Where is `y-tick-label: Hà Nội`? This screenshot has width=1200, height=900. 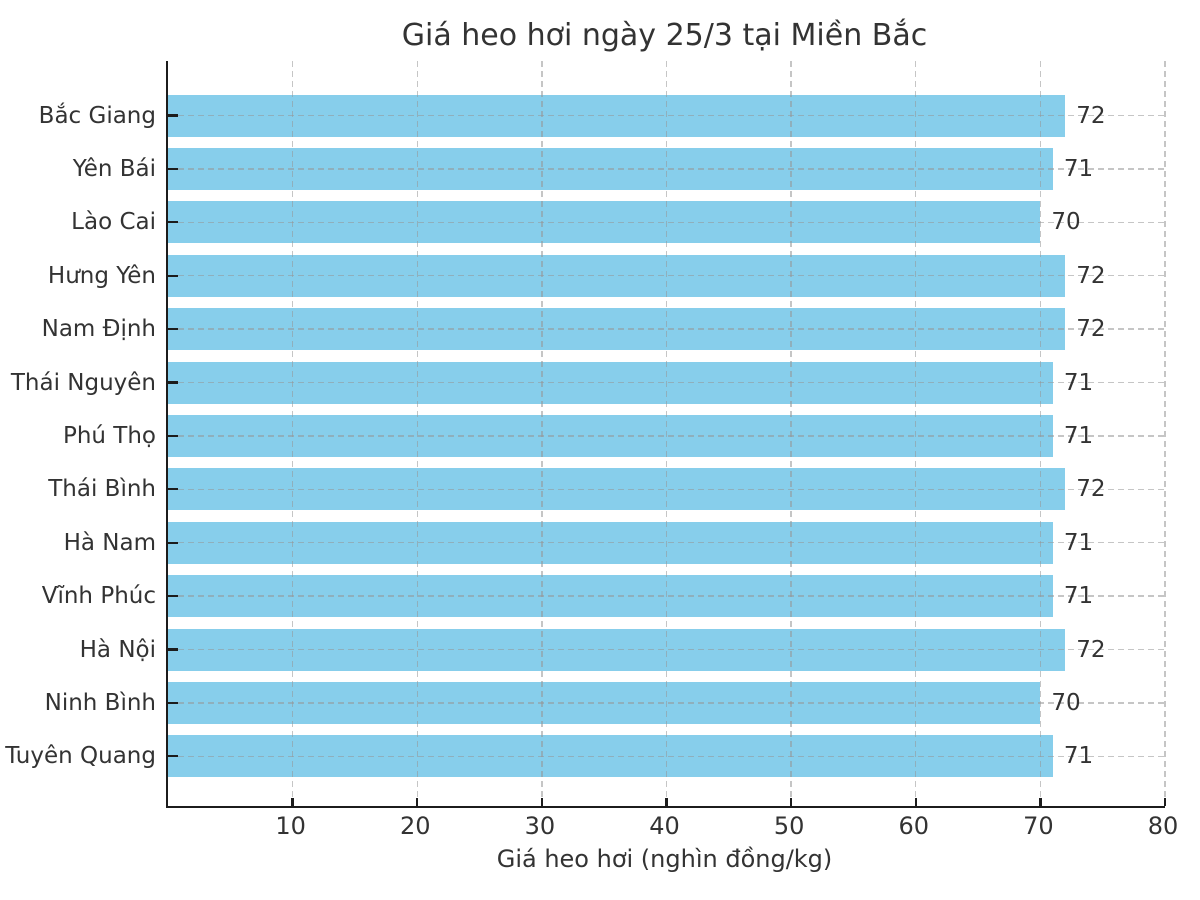
y-tick-label: Hà Nội is located at coordinates (117, 649).